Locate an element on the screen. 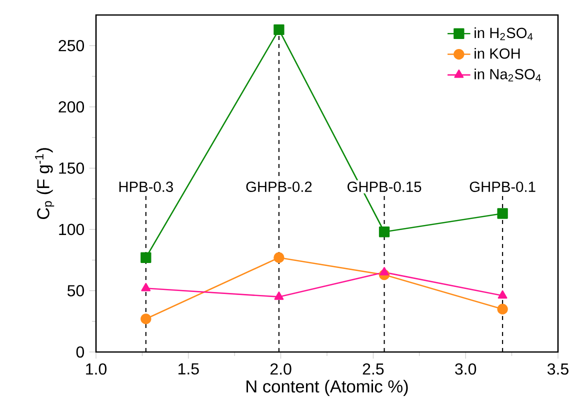 The image size is (574, 413). ref-line-label: GHPB-0.2 is located at coordinates (279, 187).